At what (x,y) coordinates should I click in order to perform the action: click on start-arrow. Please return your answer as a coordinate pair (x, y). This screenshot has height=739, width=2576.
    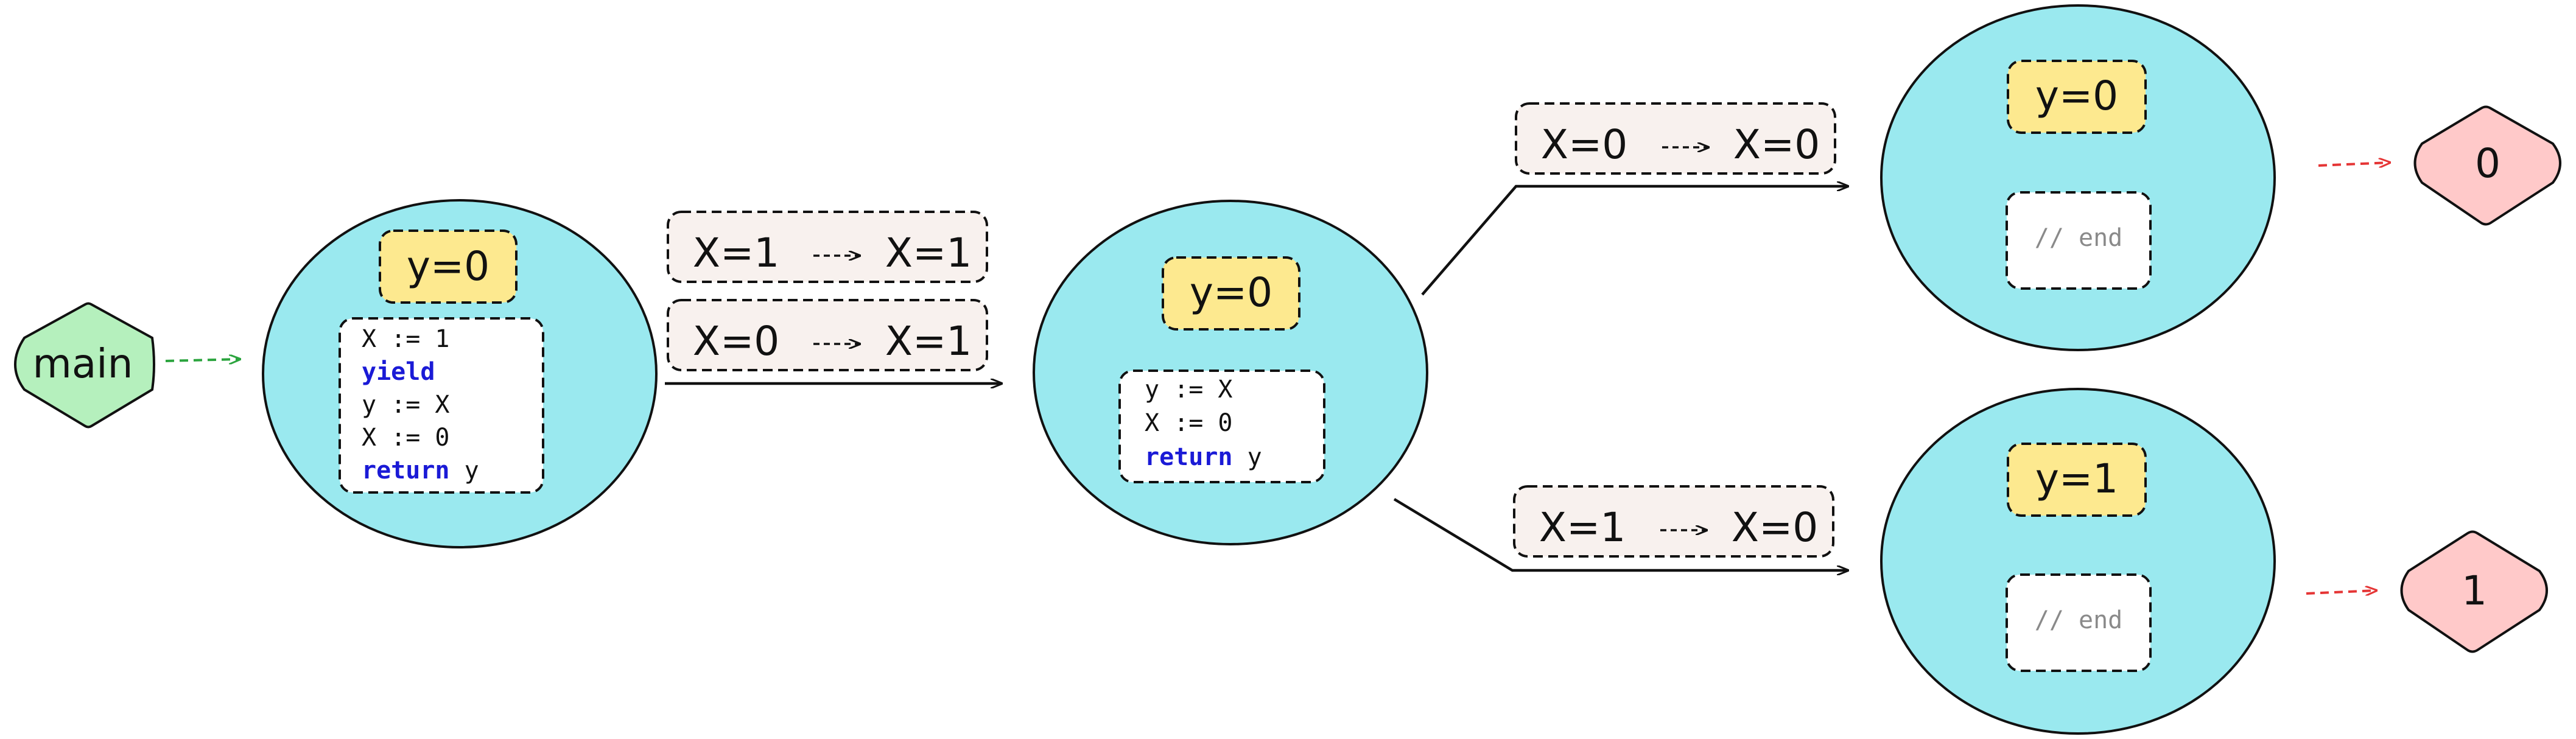
    Looking at the image, I should click on (202, 360).